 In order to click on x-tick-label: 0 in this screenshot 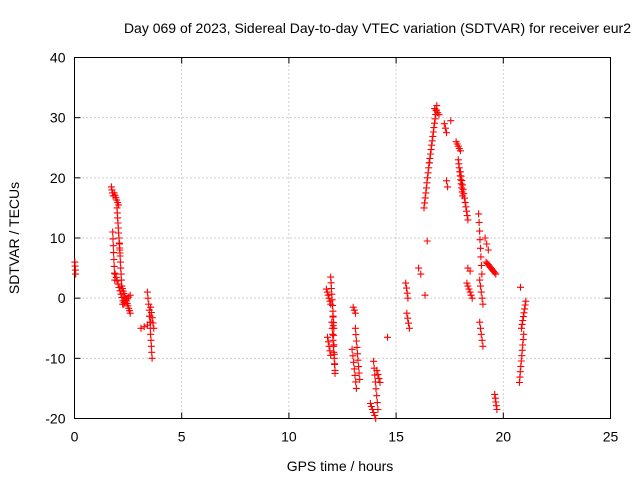, I will do `click(75, 437)`.